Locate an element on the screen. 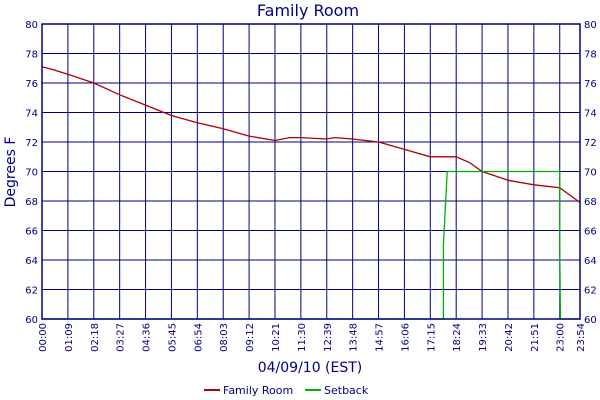  x-tick-label: 17:15 is located at coordinates (431, 337).